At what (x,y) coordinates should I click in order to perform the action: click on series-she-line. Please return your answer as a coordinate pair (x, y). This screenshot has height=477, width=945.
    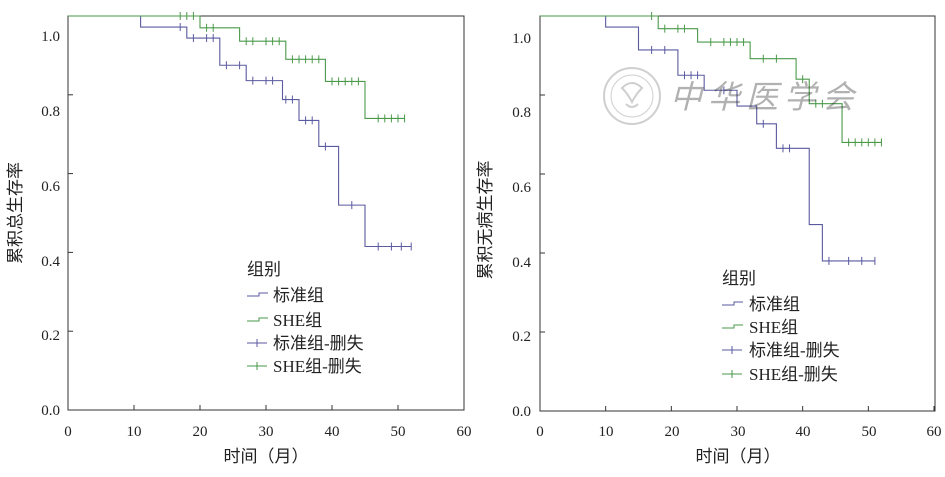
    Looking at the image, I should click on (236, 67).